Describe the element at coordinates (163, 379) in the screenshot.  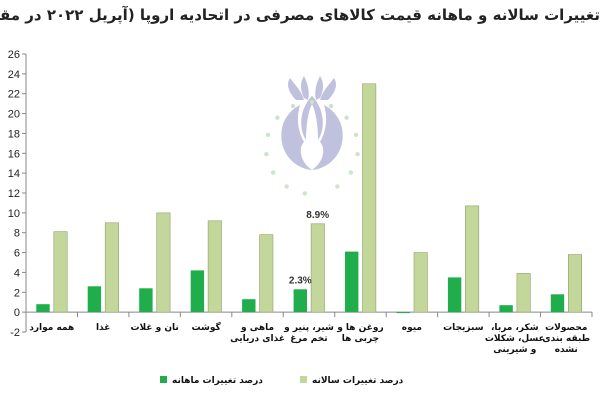
I see `legend-swatch-monthly` at that location.